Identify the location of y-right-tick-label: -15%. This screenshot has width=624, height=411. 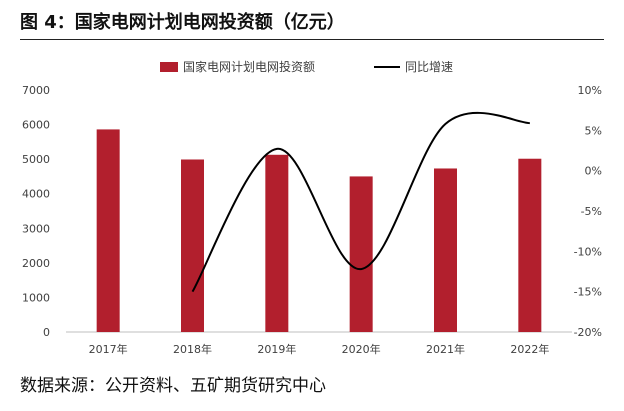
(588, 292).